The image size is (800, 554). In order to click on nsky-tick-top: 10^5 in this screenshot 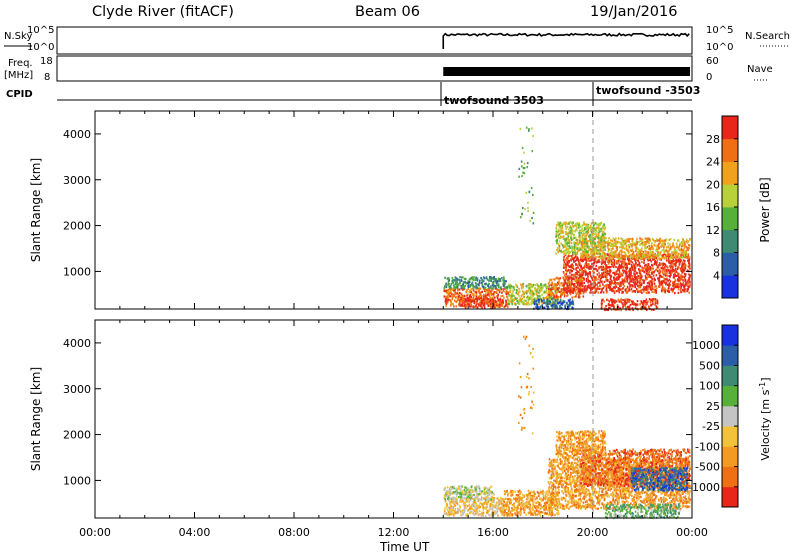, I will do `click(40, 30)`.